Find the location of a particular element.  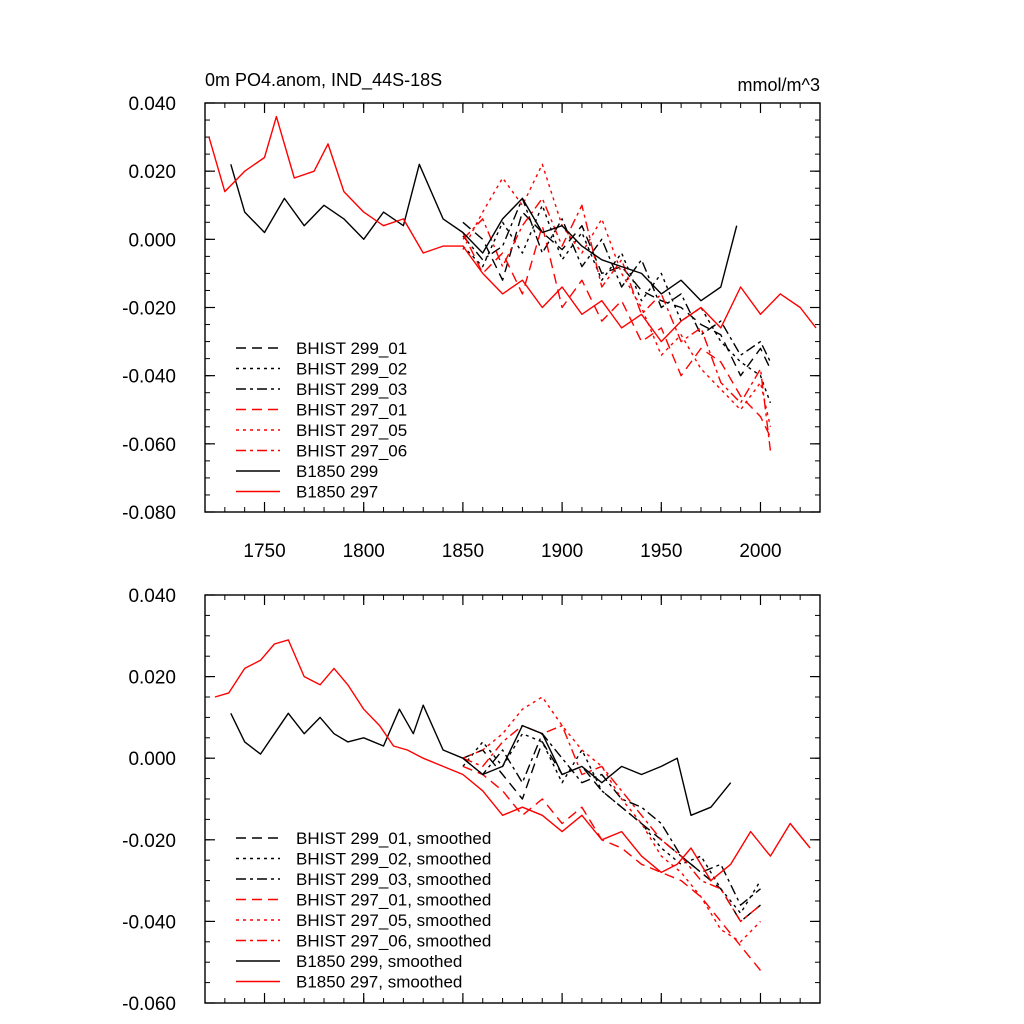

y-tick-label: -0.080 is located at coordinates (149, 513).